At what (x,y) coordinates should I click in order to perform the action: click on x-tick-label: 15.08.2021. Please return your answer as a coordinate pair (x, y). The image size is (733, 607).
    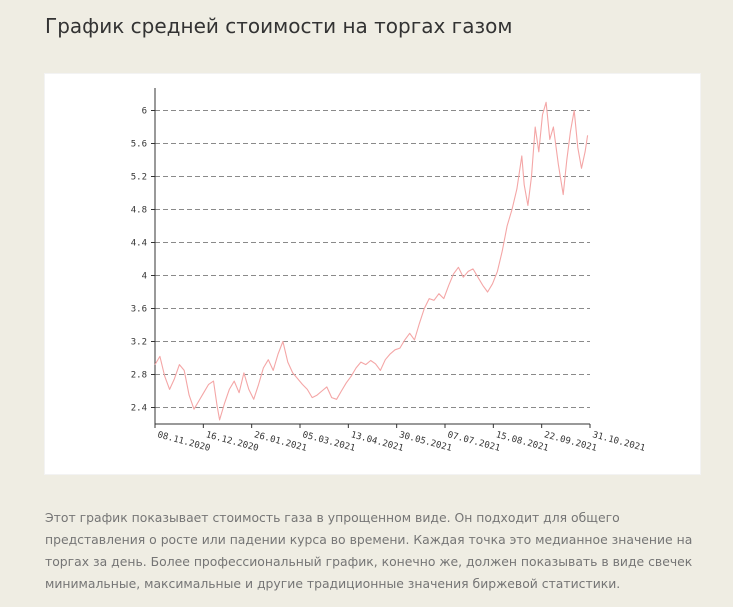
    Looking at the image, I should click on (522, 442).